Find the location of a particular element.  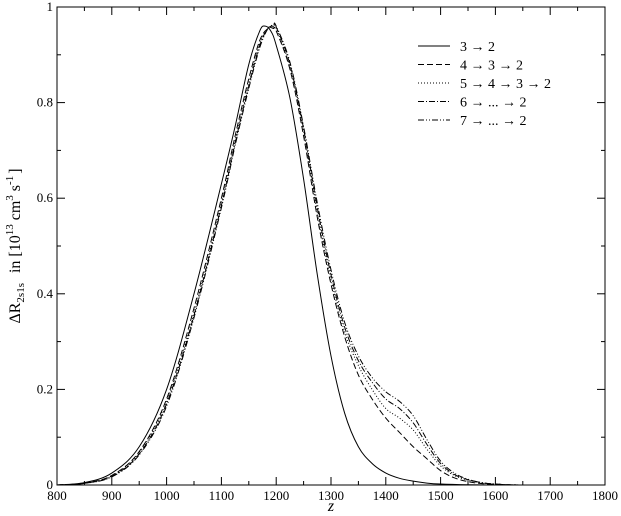

y-axis-label-main: ΔR is located at coordinates (15, 312).